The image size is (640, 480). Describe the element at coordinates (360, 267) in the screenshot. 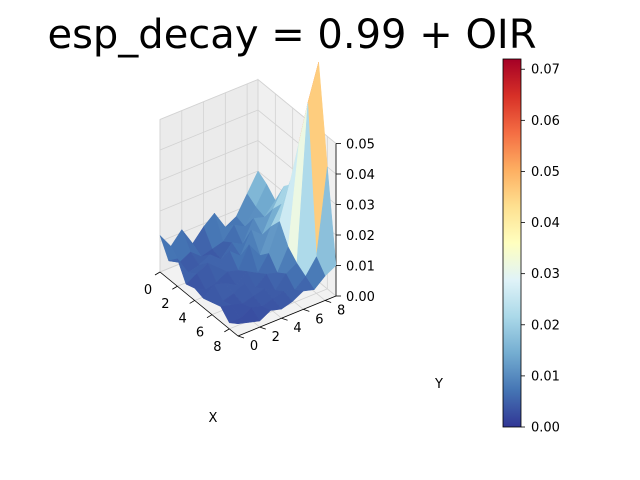

I see `z-tick-label: 0.01` at that location.